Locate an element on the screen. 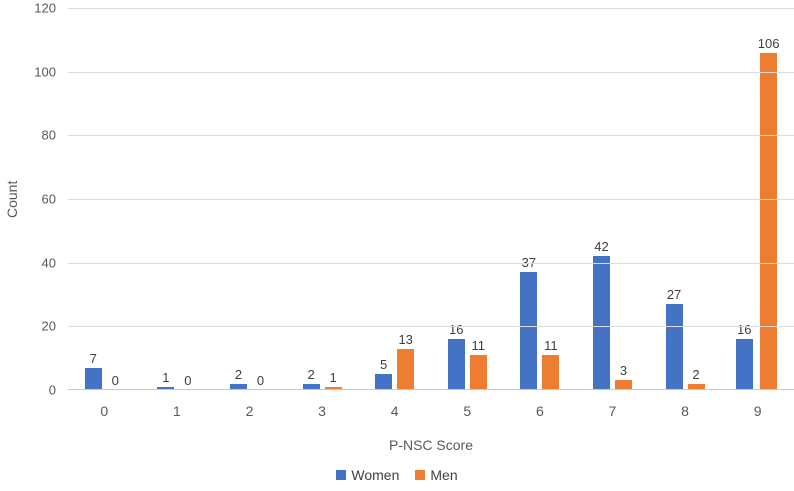 This screenshot has height=491, width=794. data-label-men-9: 106 is located at coordinates (768, 43).